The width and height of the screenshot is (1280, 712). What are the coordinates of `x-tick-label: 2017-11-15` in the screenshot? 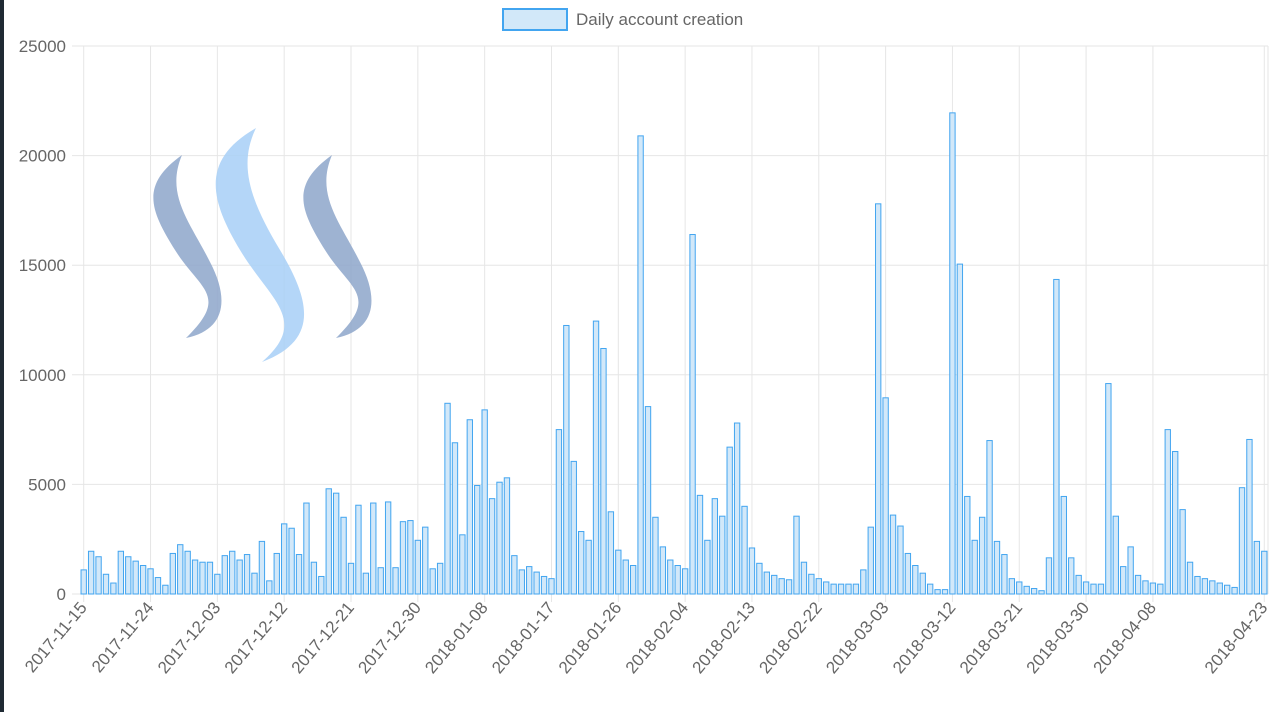 It's located at (56, 637).